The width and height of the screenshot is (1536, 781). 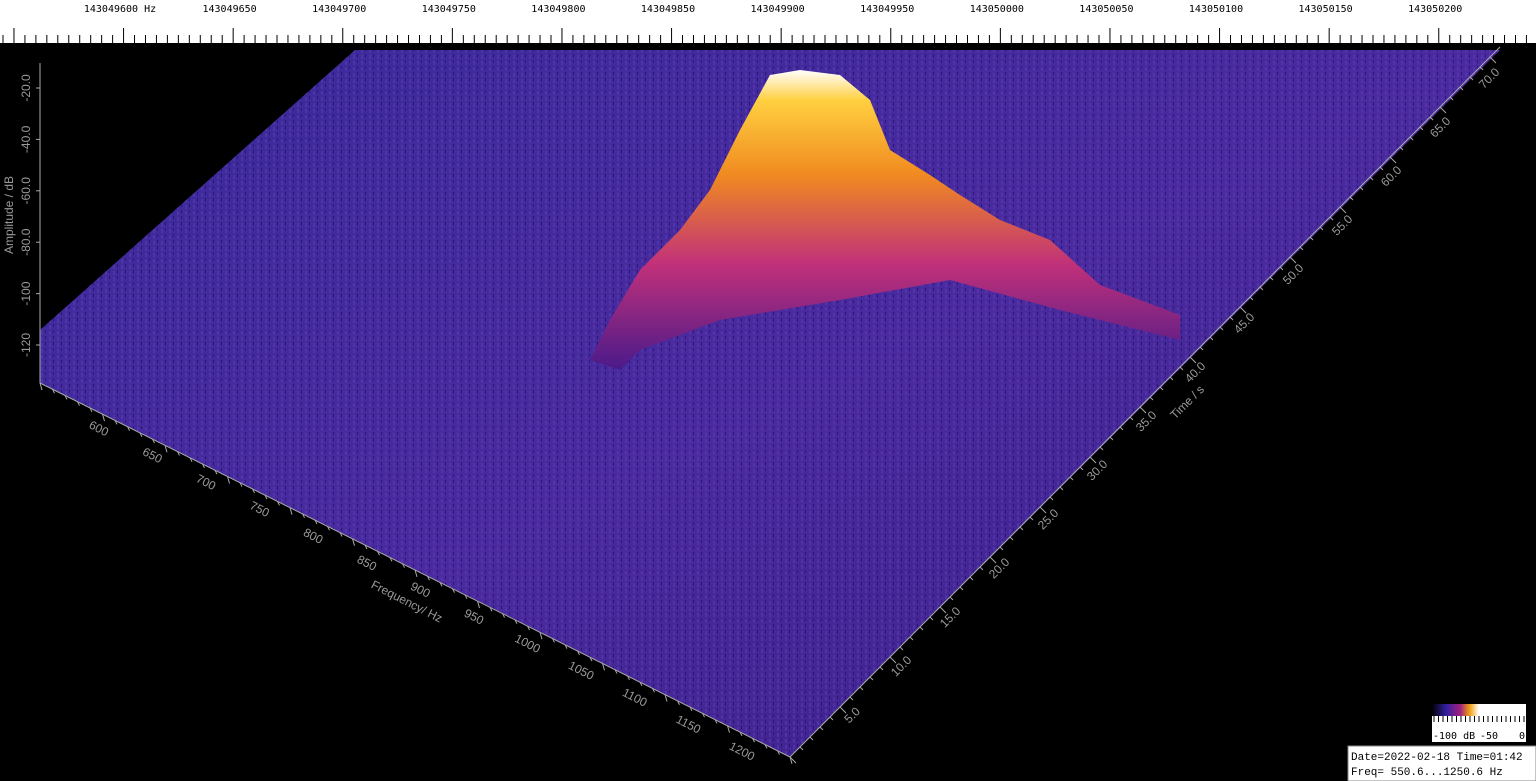 I want to click on amplitude-axis-title: Amplitude / dB, so click(x=9, y=215).